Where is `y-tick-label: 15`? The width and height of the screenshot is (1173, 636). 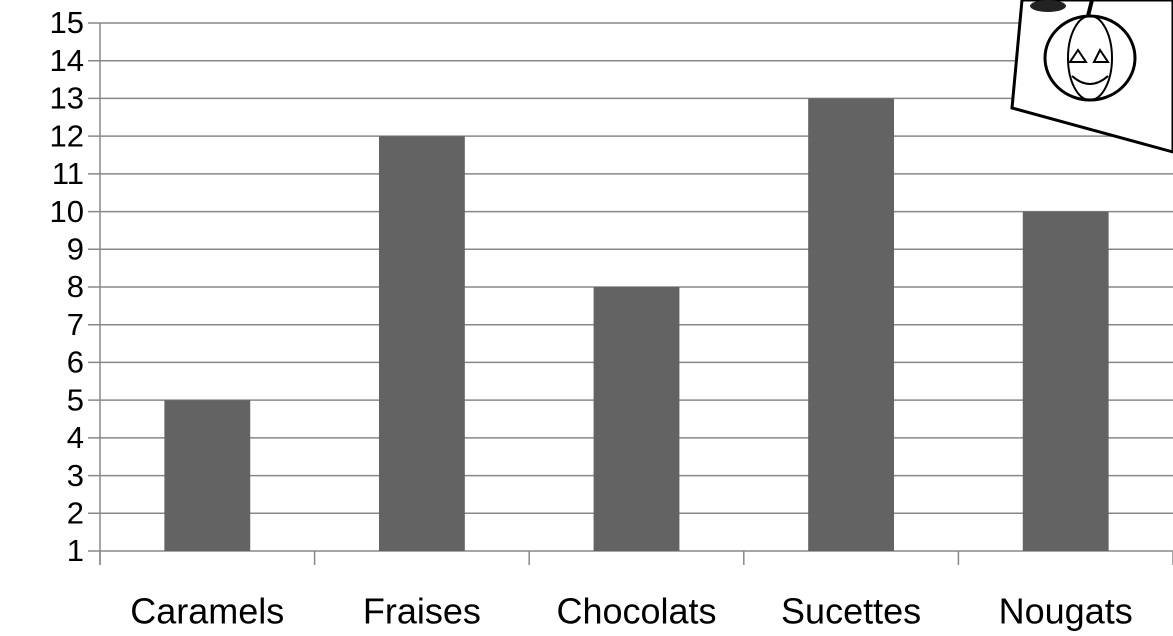 y-tick-label: 15 is located at coordinates (67, 22).